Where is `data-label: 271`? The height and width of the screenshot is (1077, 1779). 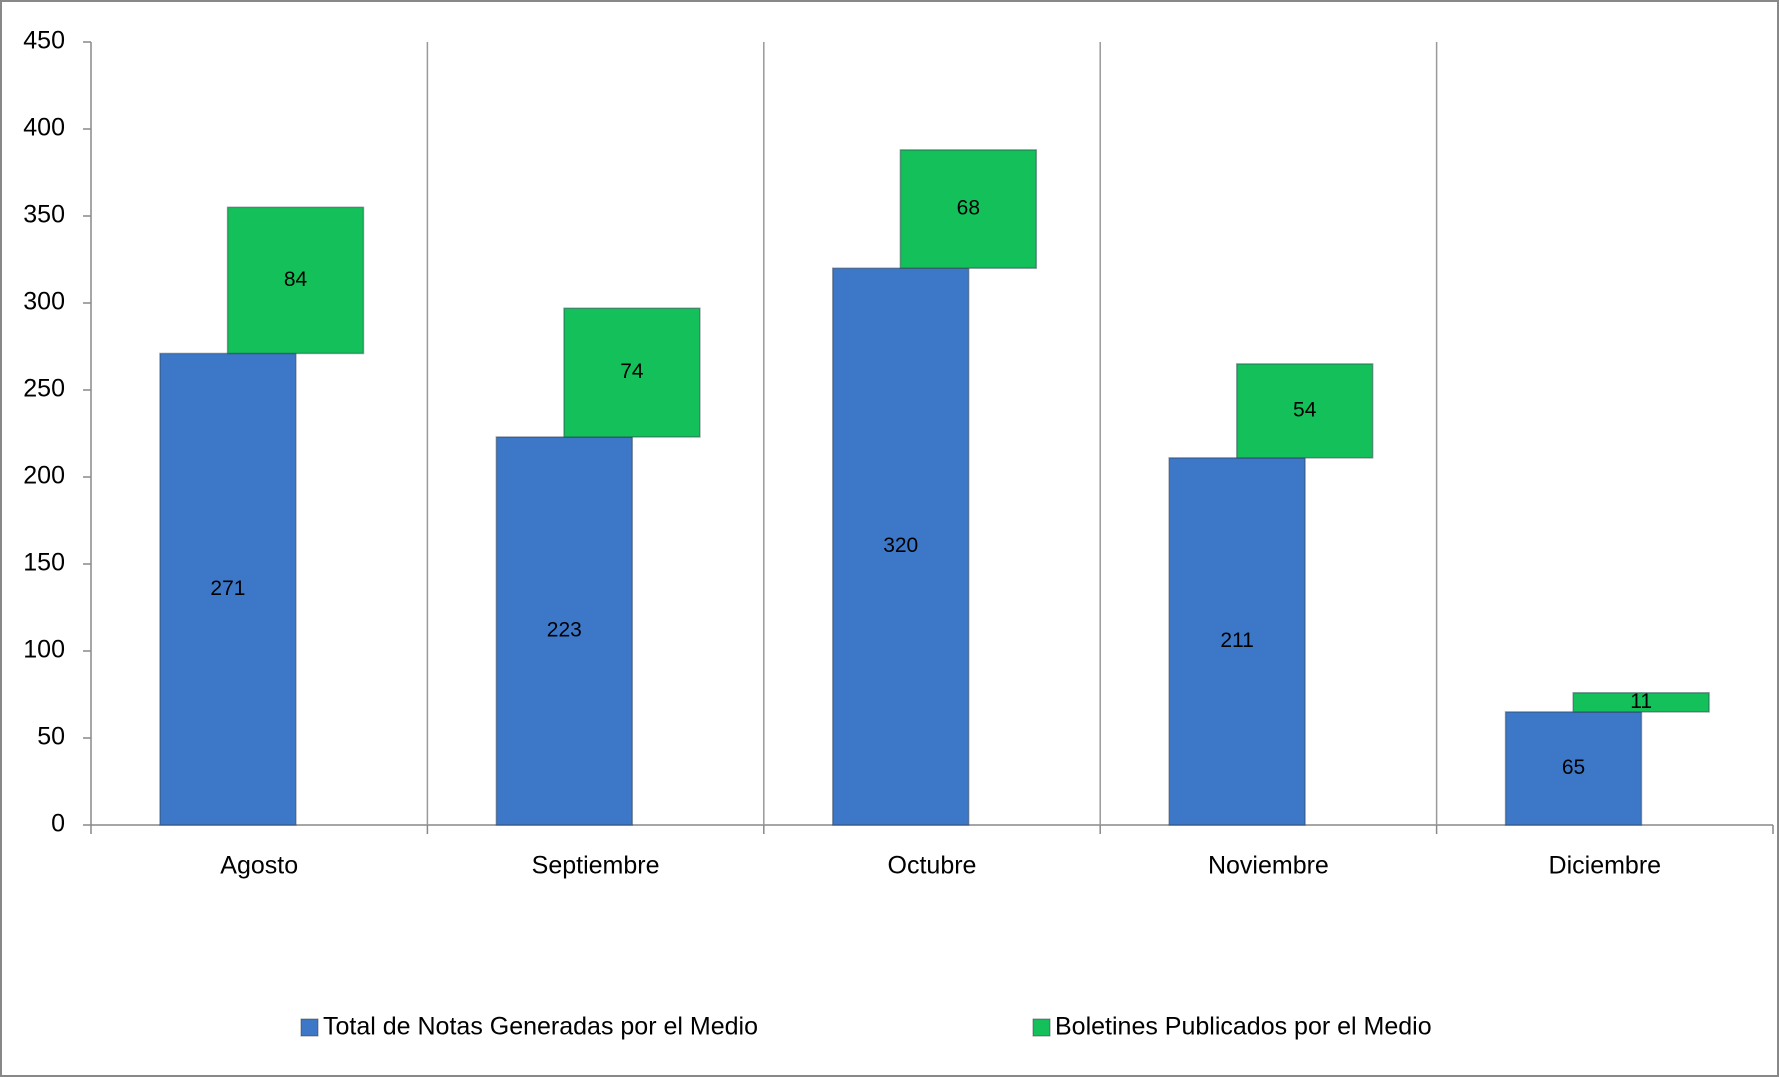 data-label: 271 is located at coordinates (227, 588).